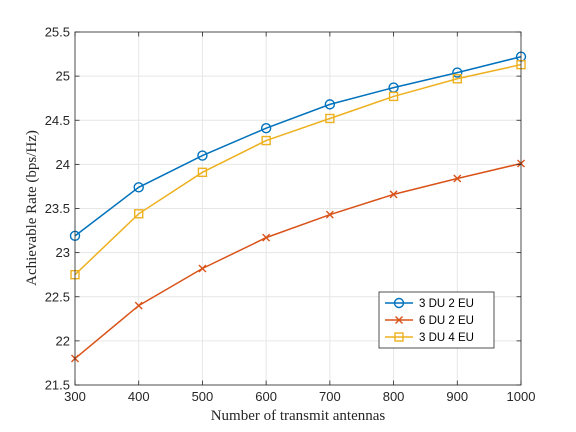  What do you see at coordinates (394, 396) in the screenshot?
I see `x-tick-label: 800` at bounding box center [394, 396].